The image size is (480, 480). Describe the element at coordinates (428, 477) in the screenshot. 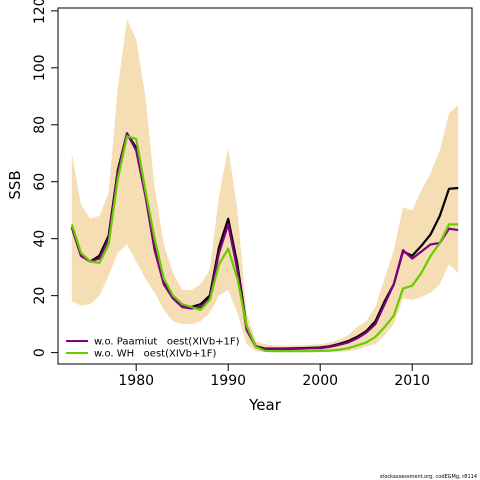

I see `footer-credit: stockassessment.org, codEGMg, r8114` at that location.